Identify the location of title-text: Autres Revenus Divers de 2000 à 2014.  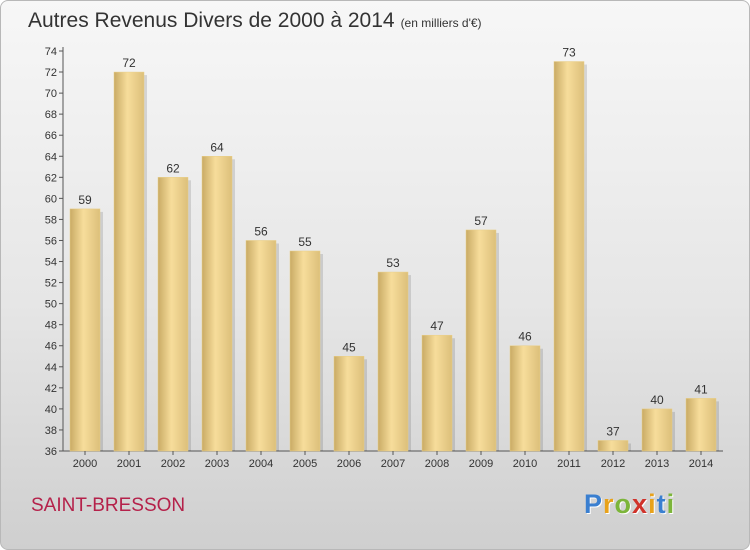
(211, 20).